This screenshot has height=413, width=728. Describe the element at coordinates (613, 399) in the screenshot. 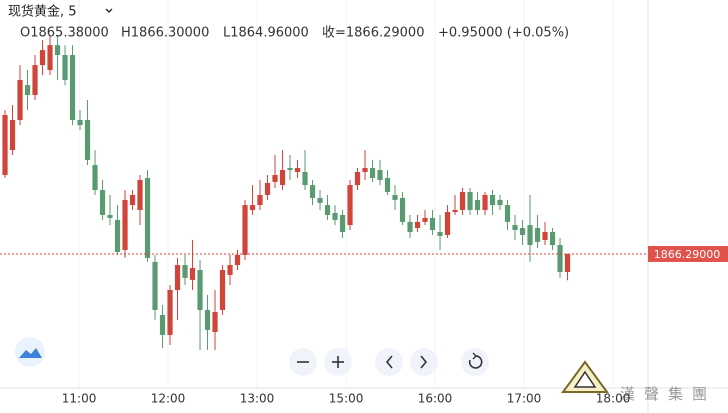

I see `x-tick-label: 18:00` at that location.